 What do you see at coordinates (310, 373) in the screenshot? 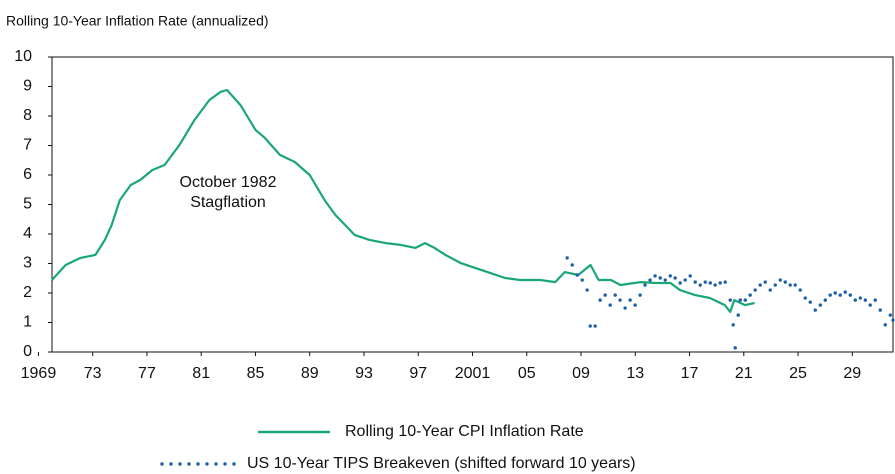
I see `x-tick-label: 89` at bounding box center [310, 373].